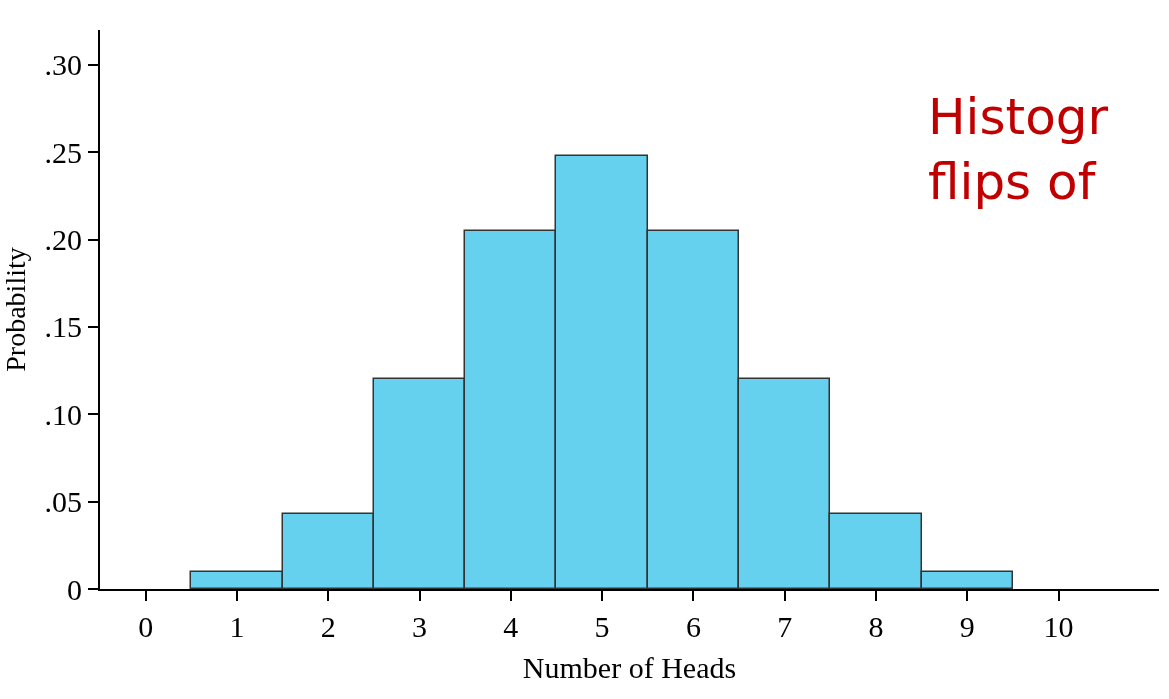 The image size is (1169, 699). I want to click on x-tick-label: 6, so click(693, 626).